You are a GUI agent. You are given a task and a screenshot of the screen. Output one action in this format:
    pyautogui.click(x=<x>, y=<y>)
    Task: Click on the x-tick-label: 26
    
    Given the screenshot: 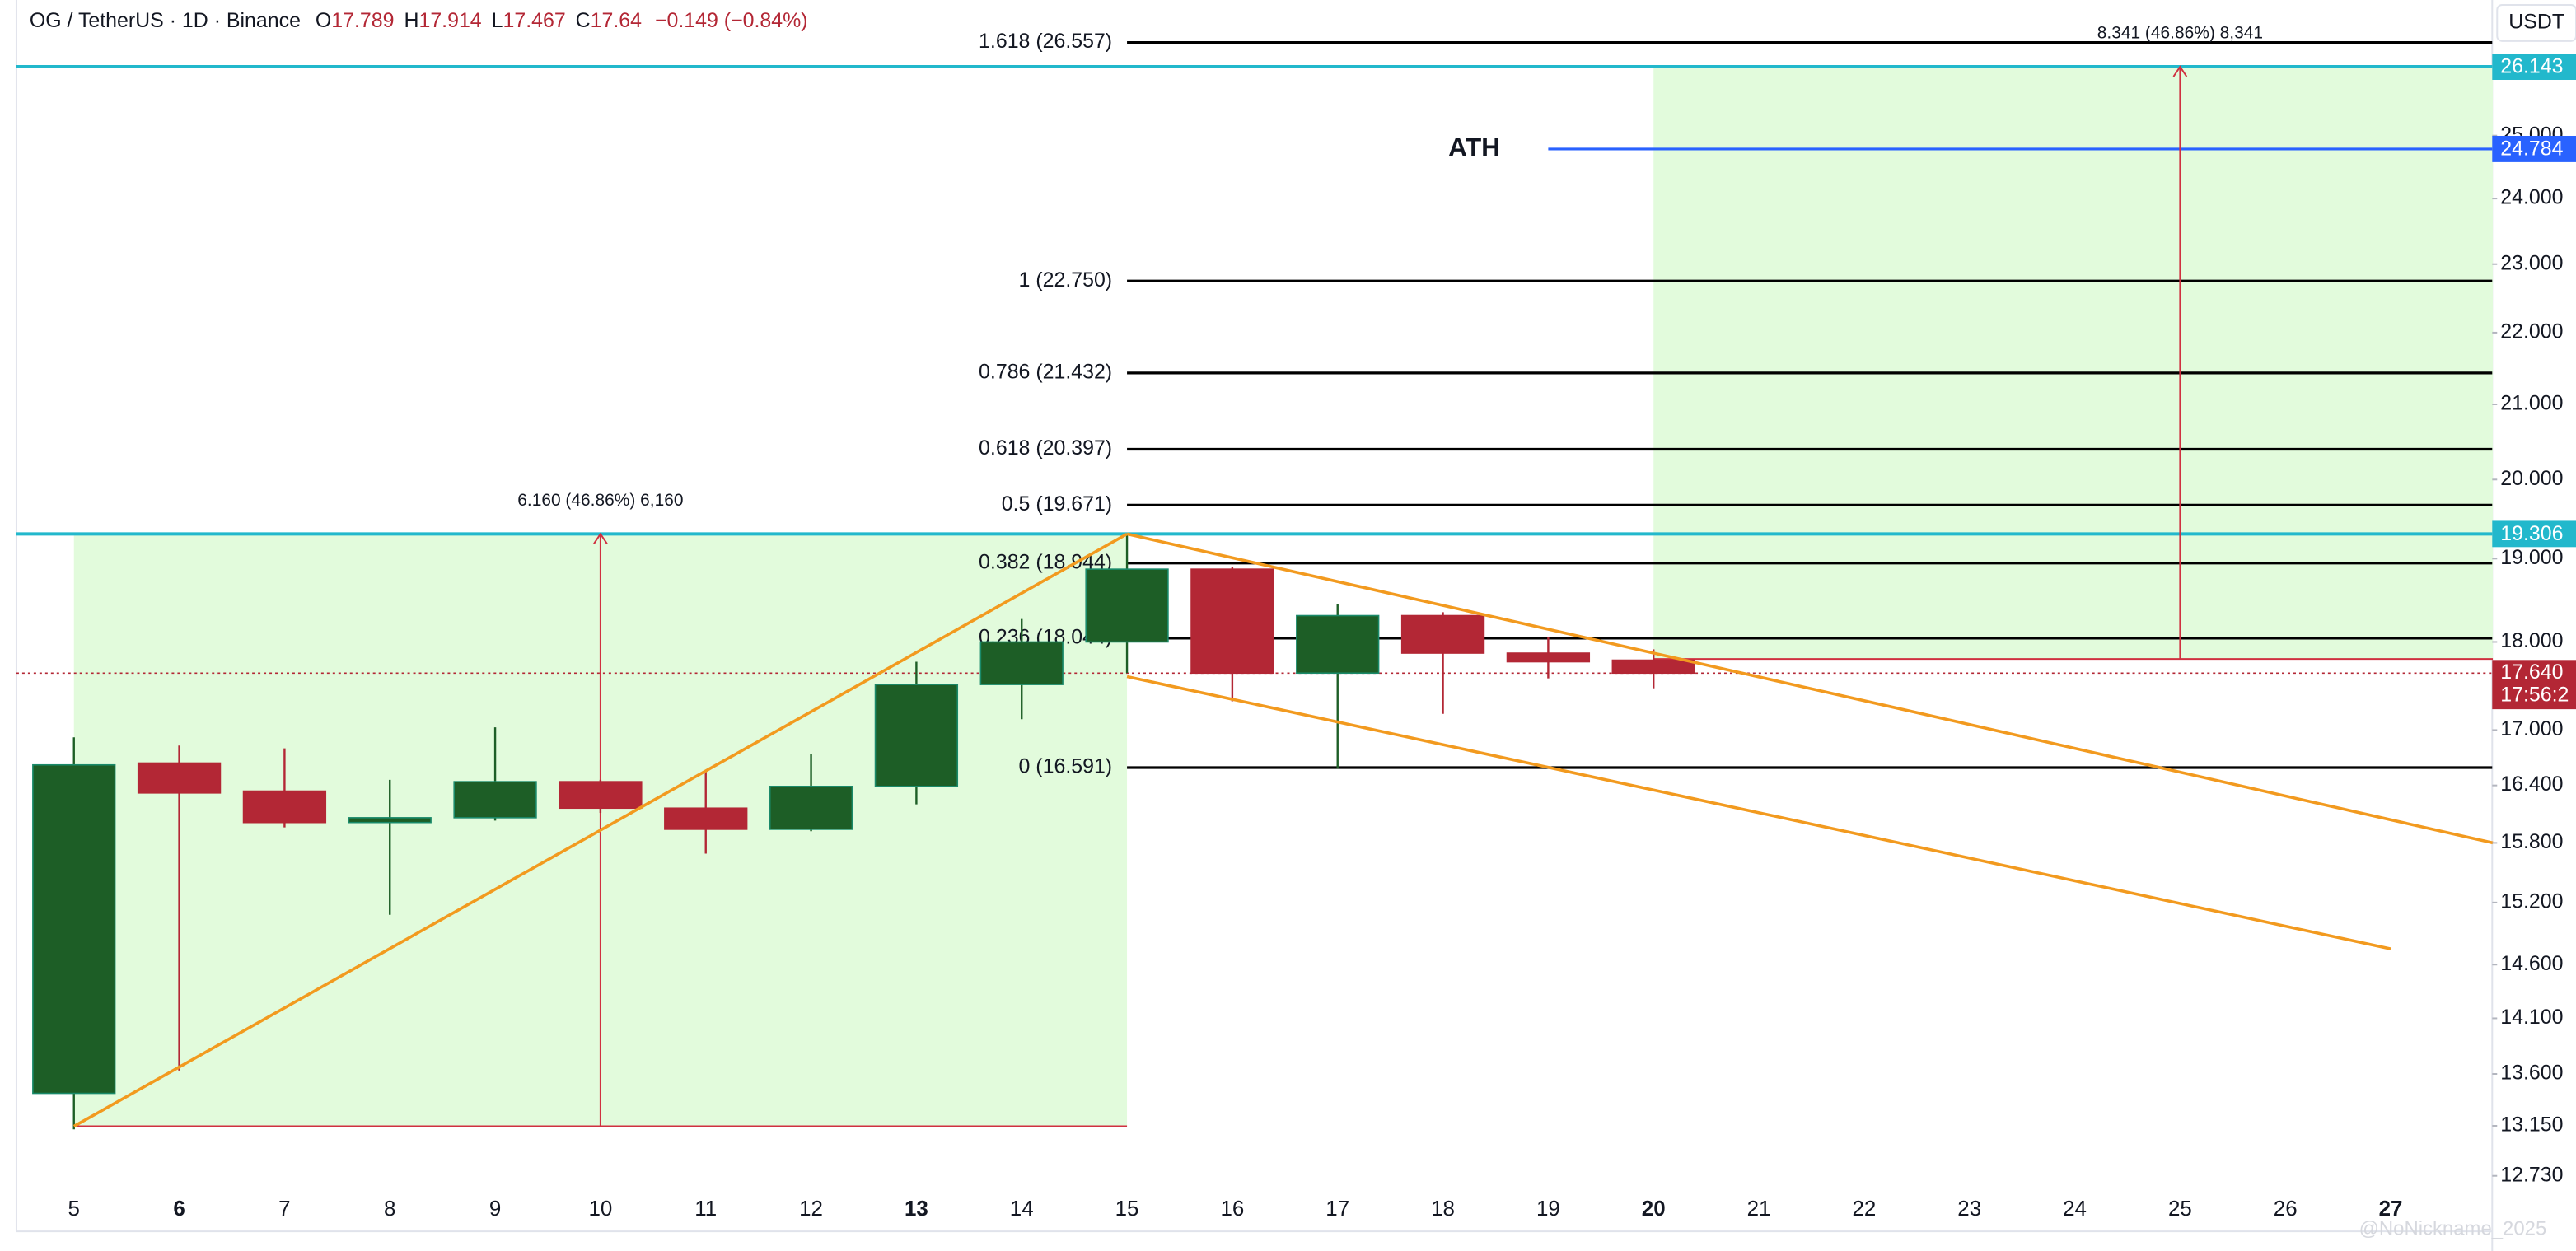 What is the action you would take?
    pyautogui.click(x=2286, y=1209)
    